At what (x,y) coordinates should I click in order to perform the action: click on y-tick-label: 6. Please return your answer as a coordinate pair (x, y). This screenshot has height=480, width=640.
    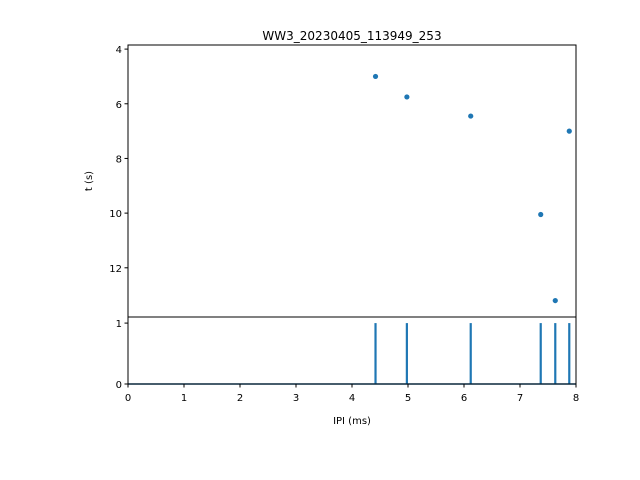
    Looking at the image, I should click on (119, 105).